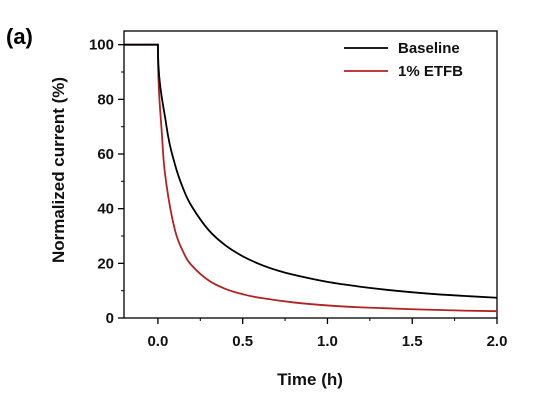 The height and width of the screenshot is (418, 550). I want to click on x-tick-label: 0.0, so click(157, 341).